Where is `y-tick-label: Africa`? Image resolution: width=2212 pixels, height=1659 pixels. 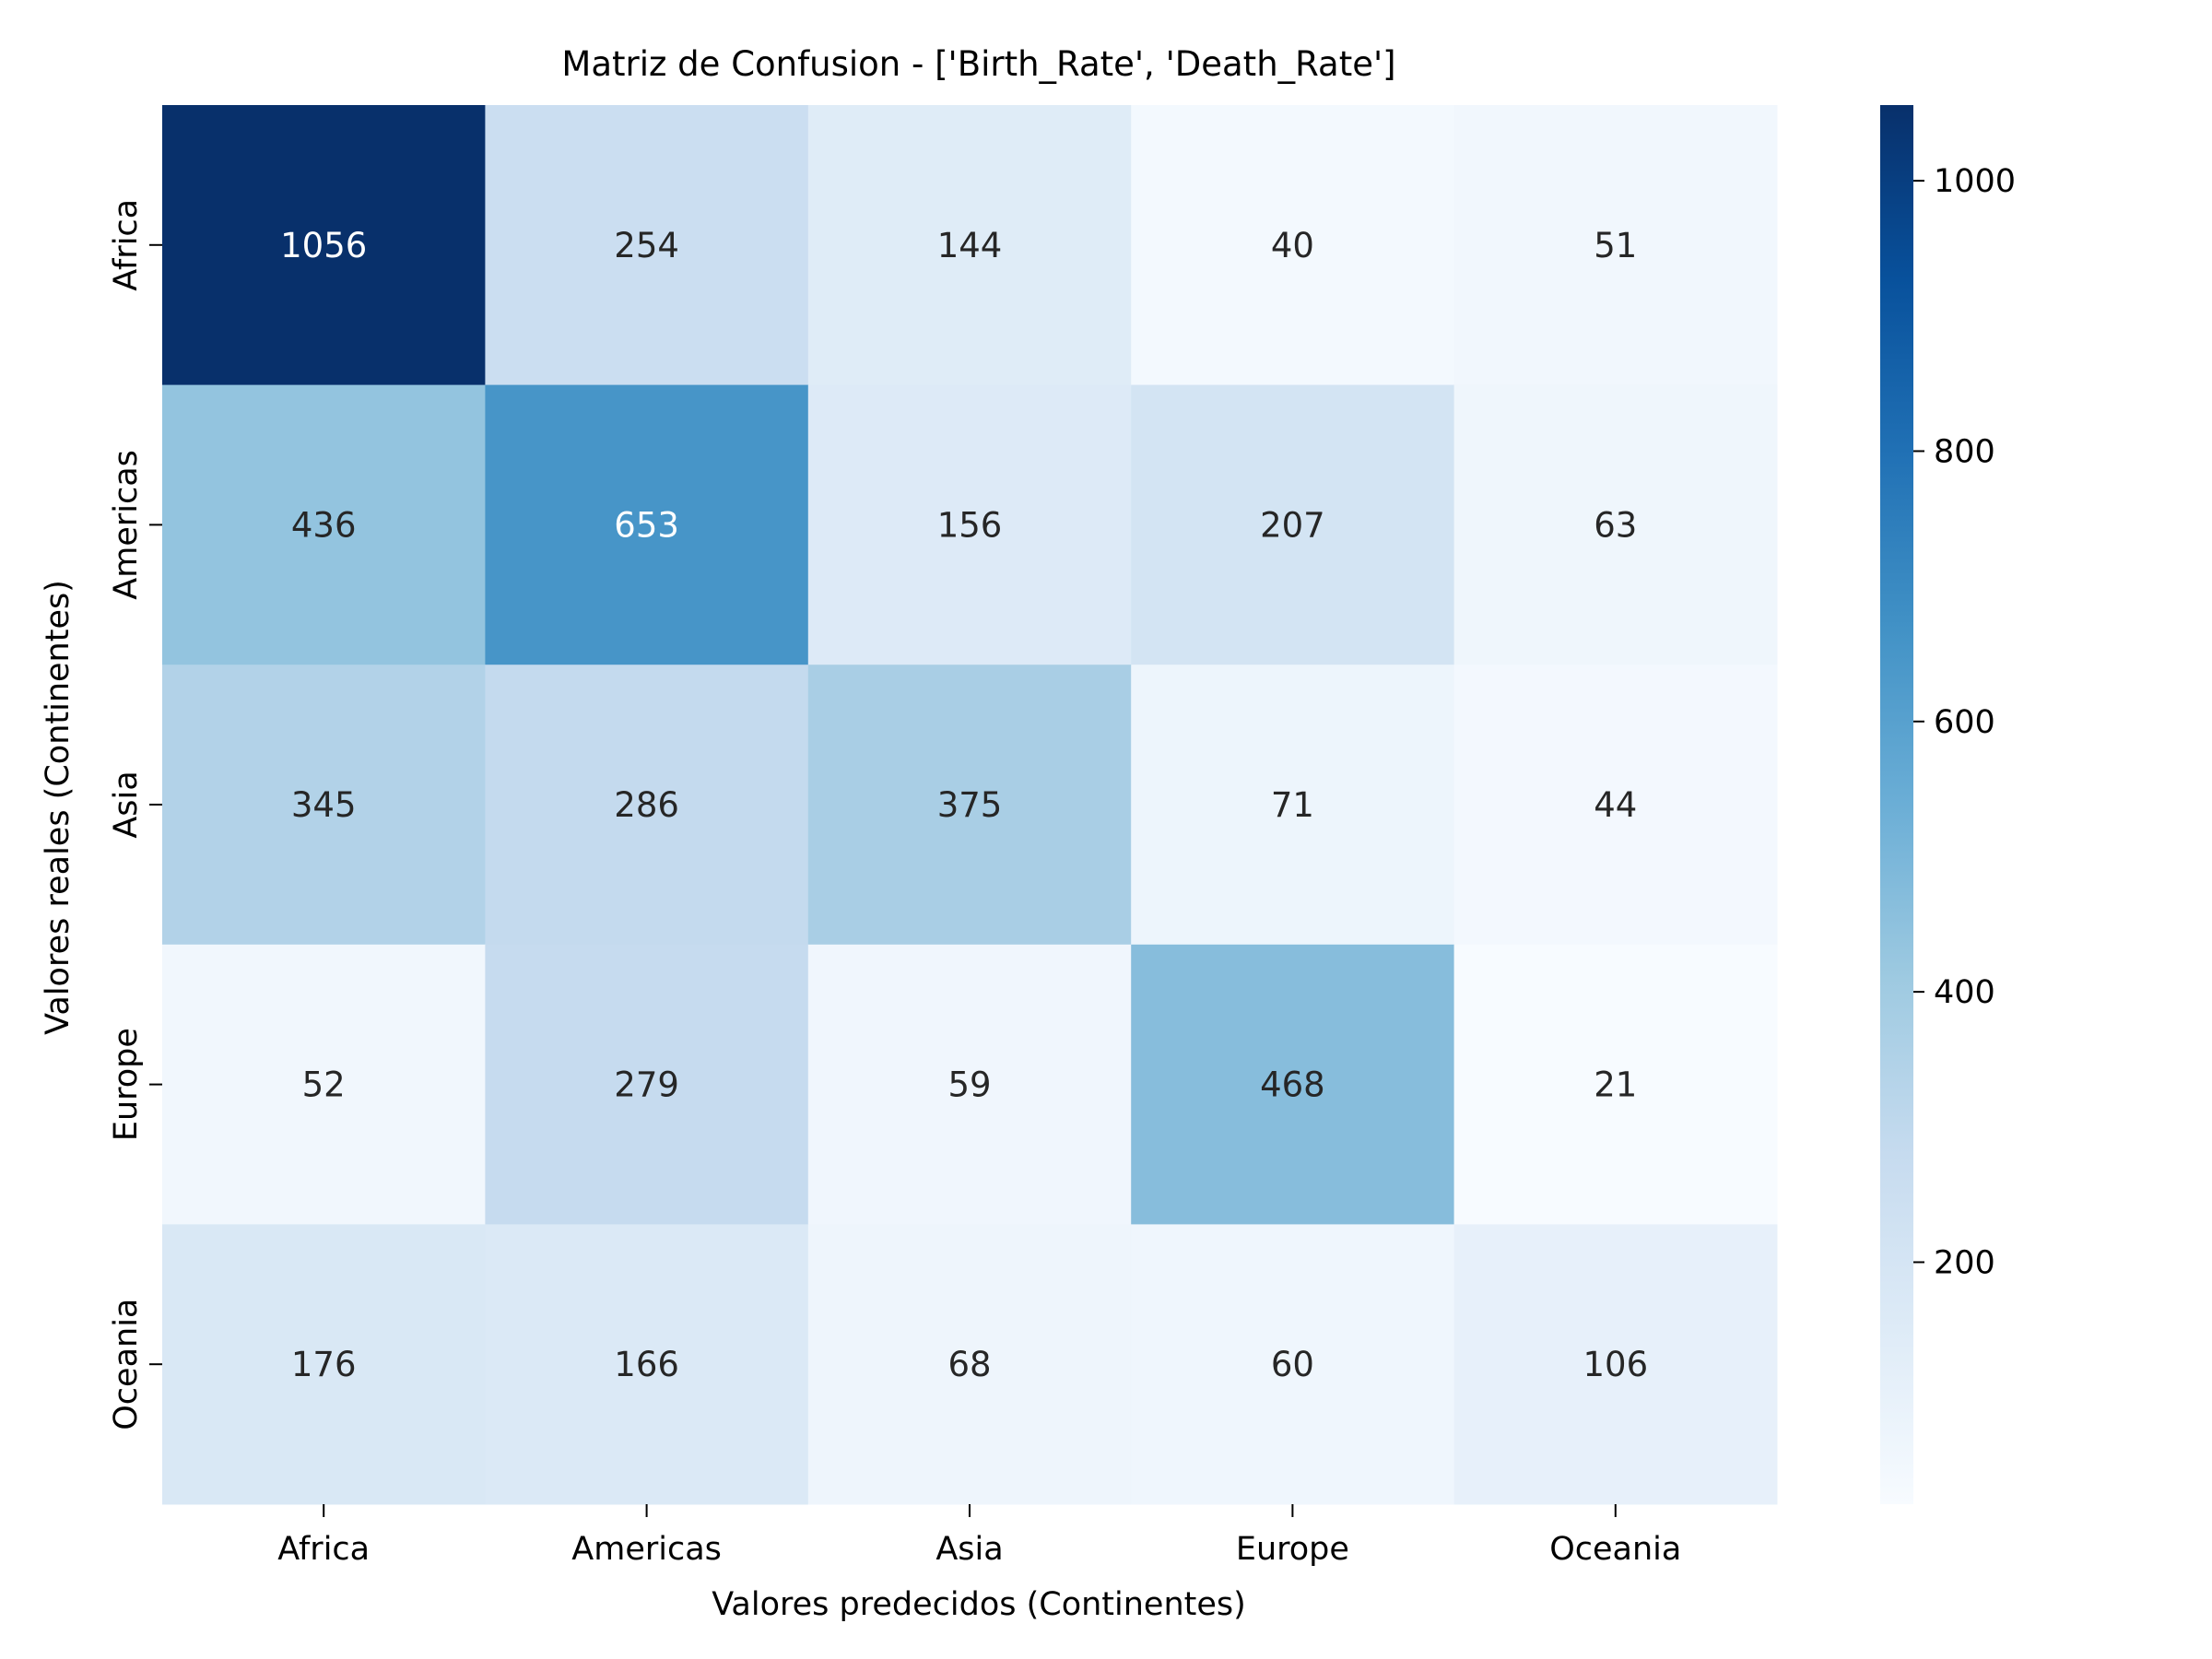 y-tick-label: Africa is located at coordinates (126, 245).